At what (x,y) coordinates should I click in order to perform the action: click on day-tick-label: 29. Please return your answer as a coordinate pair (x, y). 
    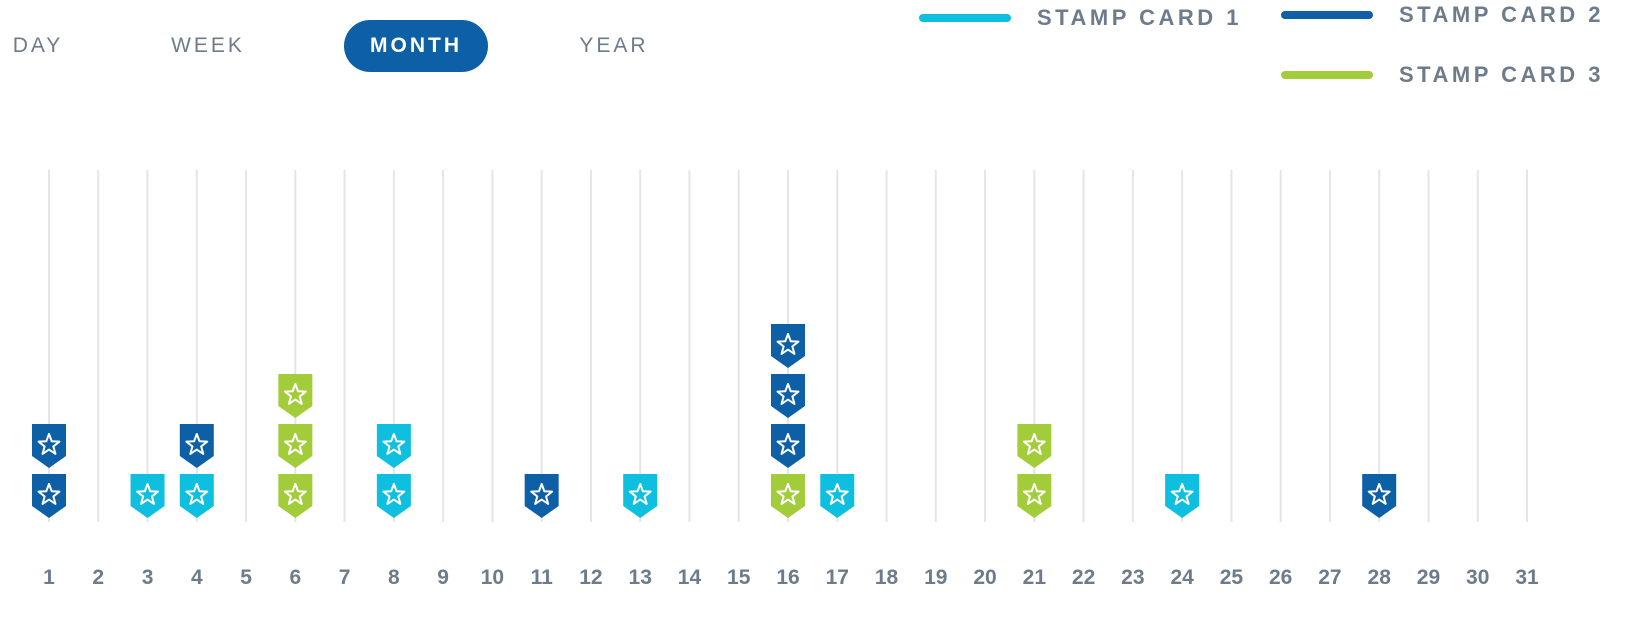
    Looking at the image, I should click on (1428, 577).